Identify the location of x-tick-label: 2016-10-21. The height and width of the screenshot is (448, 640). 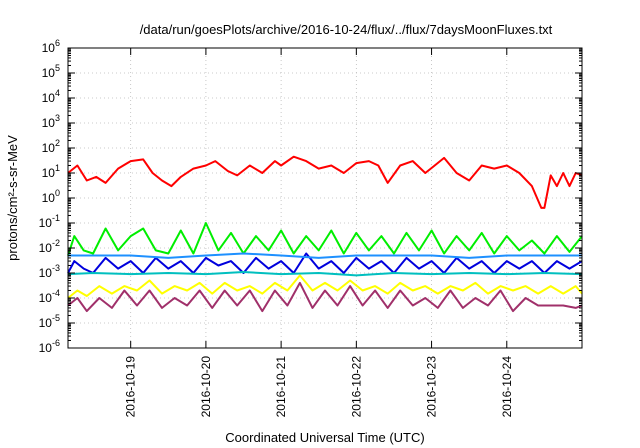
(281, 387).